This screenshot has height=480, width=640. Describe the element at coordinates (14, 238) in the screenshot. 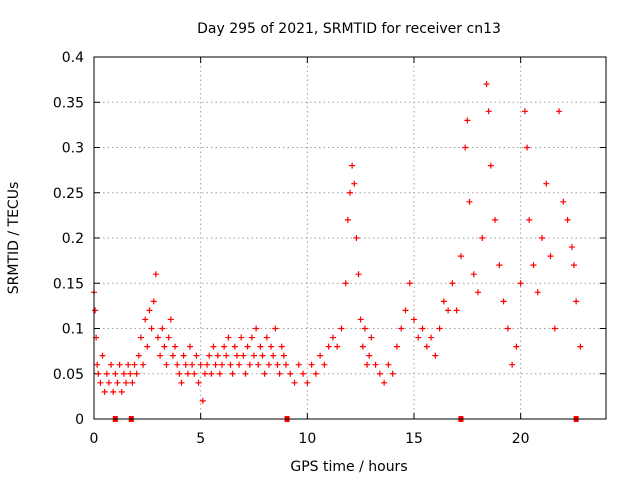

I see `y-axis-label: SRMTID / TECUs` at that location.